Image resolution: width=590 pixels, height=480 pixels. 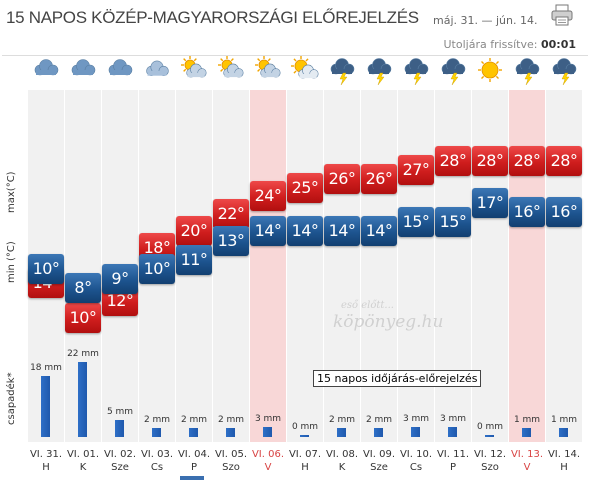 What do you see at coordinates (194, 259) in the screenshot?
I see `min-temp: 11°` at bounding box center [194, 259].